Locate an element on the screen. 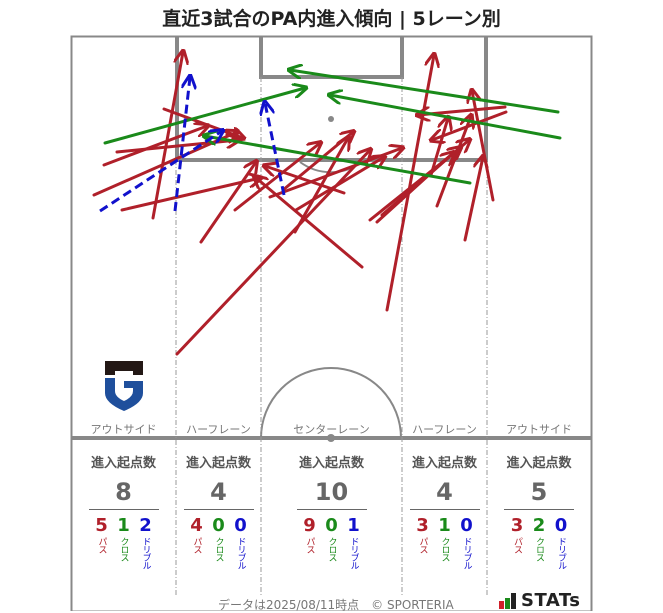 Image resolution: width=663 pixels, height=613 pixels. dribble-count: 2 is located at coordinates (145, 525).